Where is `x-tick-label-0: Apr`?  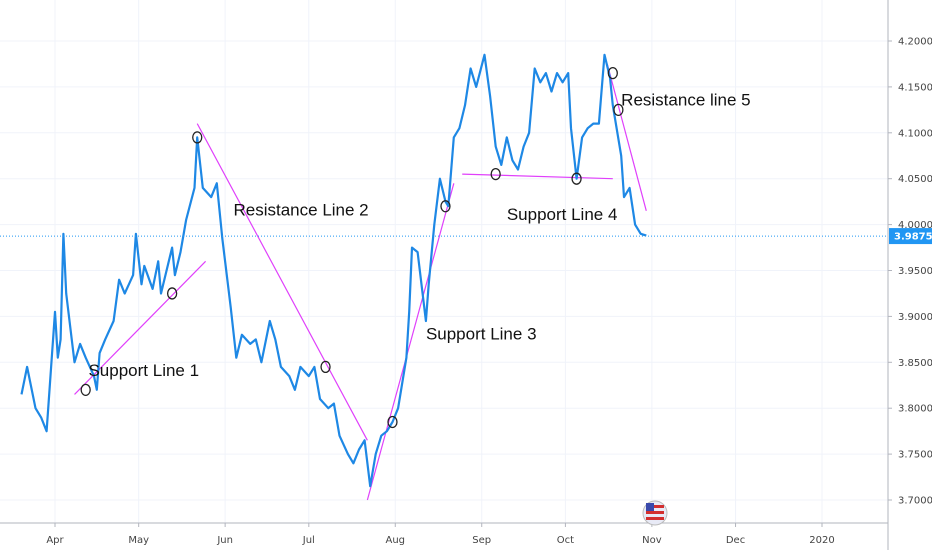 x-tick-label-0: Apr is located at coordinates (55, 540).